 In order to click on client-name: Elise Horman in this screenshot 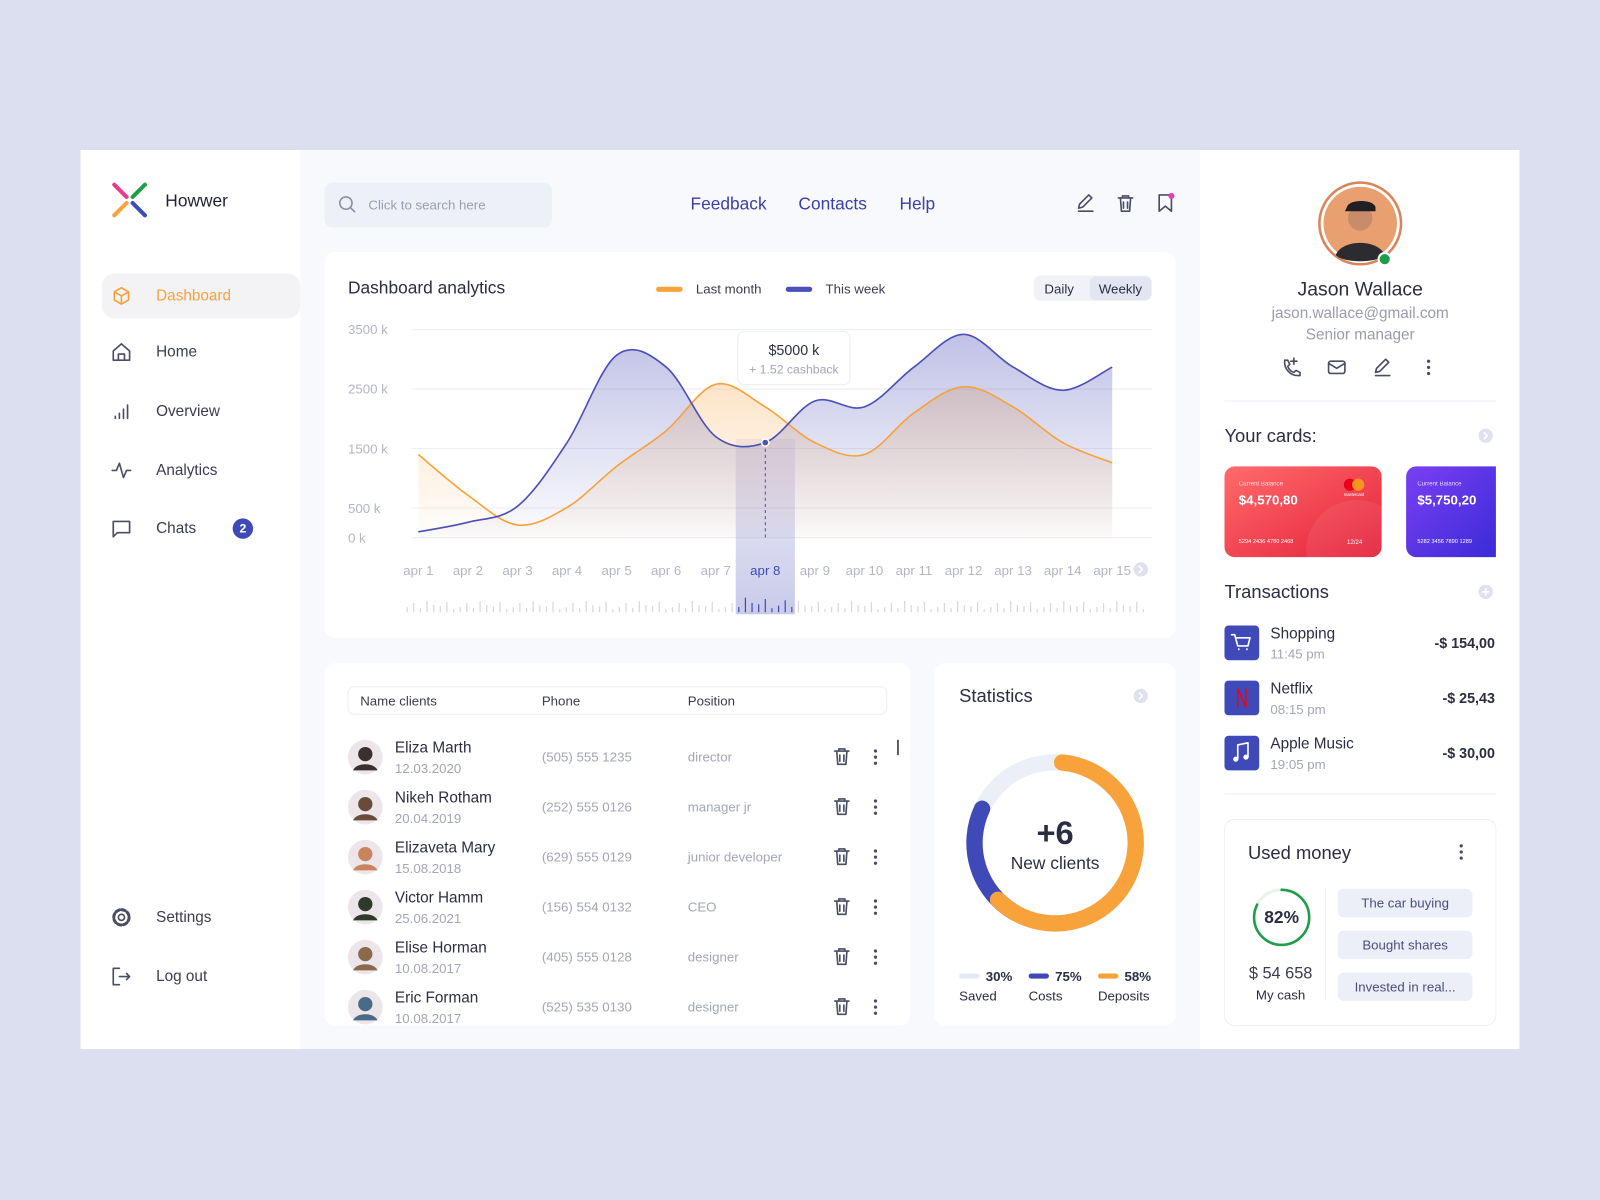, I will do `click(440, 948)`.